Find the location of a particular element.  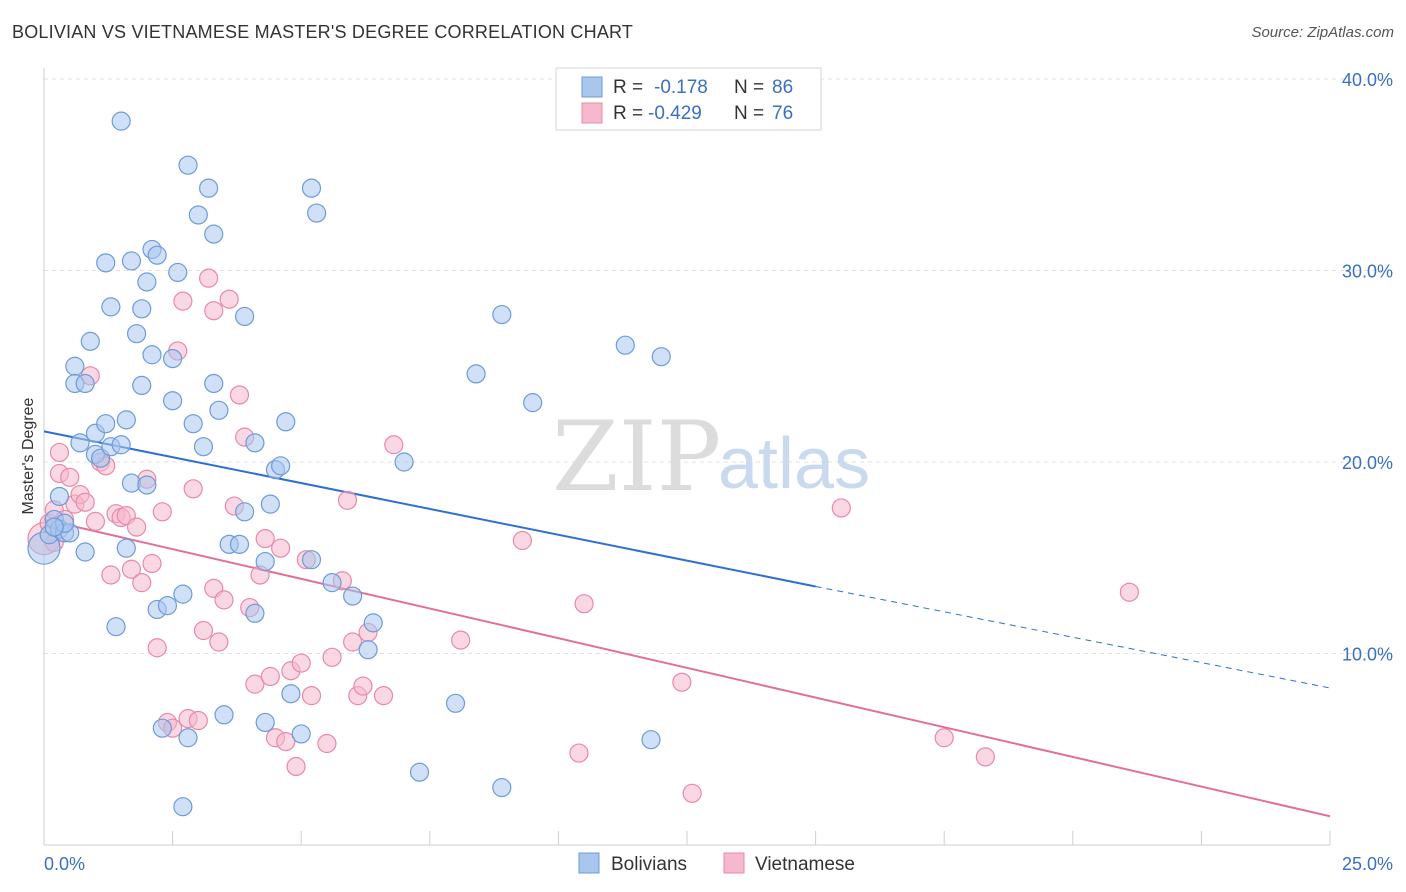

trend-line-bolivians-extension is located at coordinates (1073, 637).